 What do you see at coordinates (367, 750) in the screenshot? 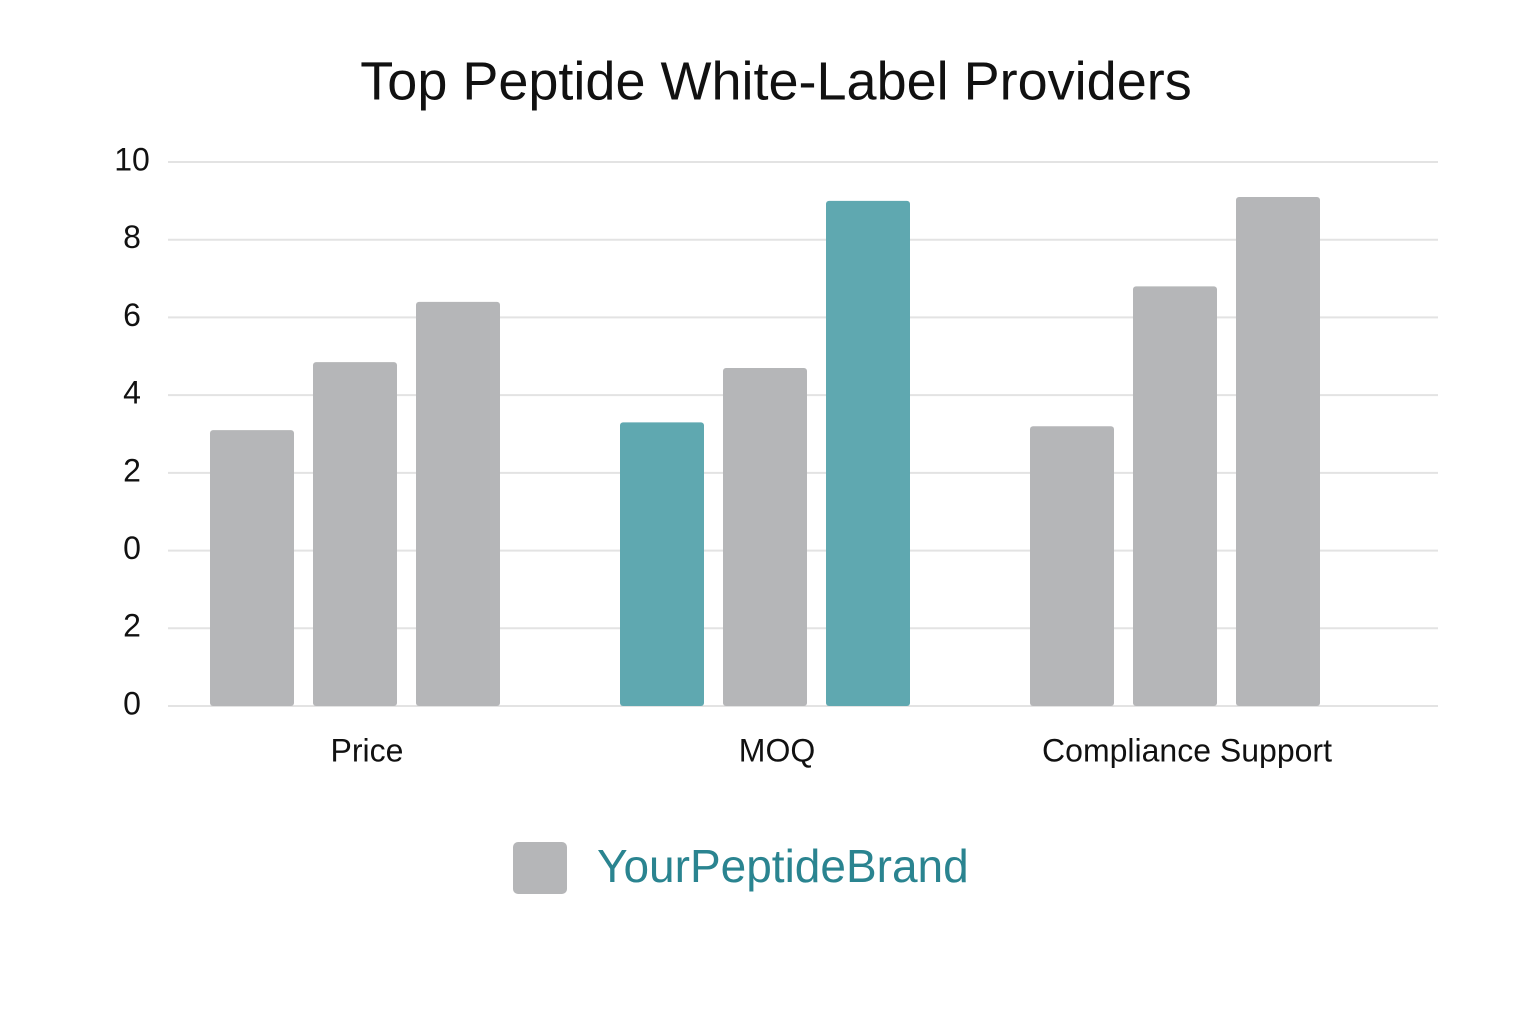
I see `x-tick-label: Price` at bounding box center [367, 750].